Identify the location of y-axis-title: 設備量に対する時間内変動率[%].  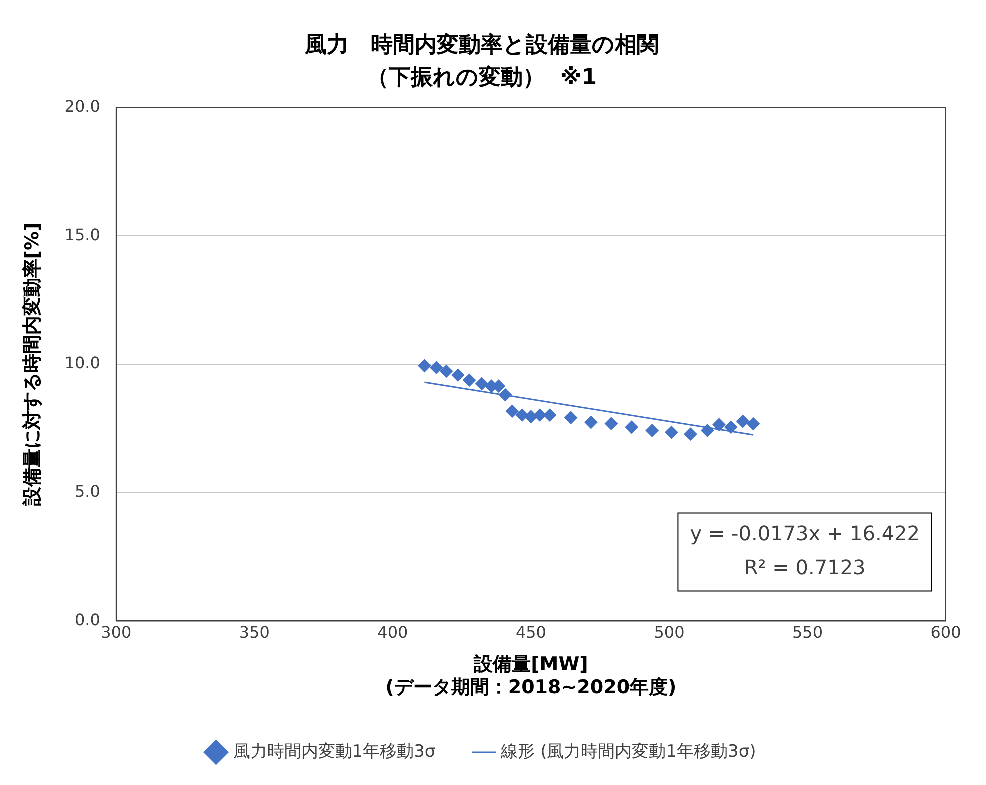
(32, 365).